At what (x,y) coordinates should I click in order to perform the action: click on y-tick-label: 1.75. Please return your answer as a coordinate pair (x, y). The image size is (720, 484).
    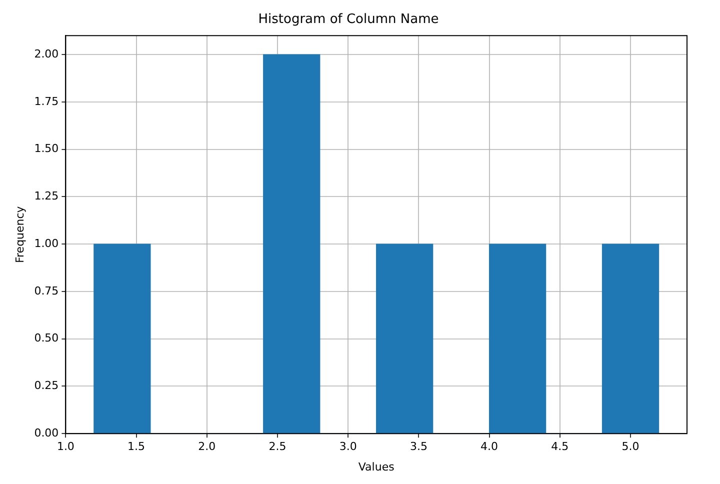
    Looking at the image, I should click on (46, 101).